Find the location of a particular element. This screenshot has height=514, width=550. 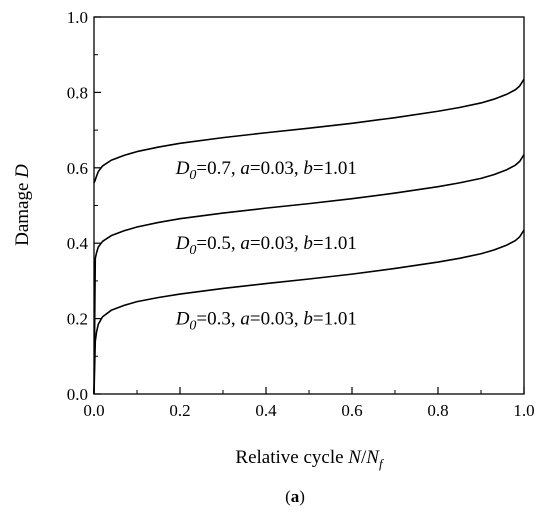

y-tick-label: 1.0 is located at coordinates (77, 17).